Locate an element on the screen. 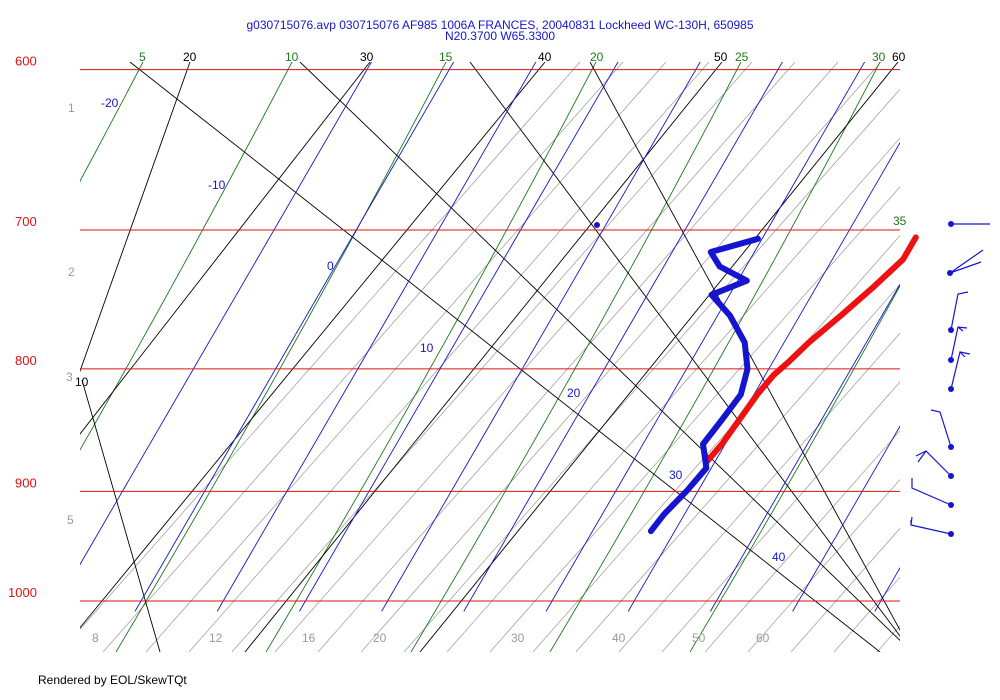 The image size is (1000, 700). isotherm-label: 40 is located at coordinates (779, 557).